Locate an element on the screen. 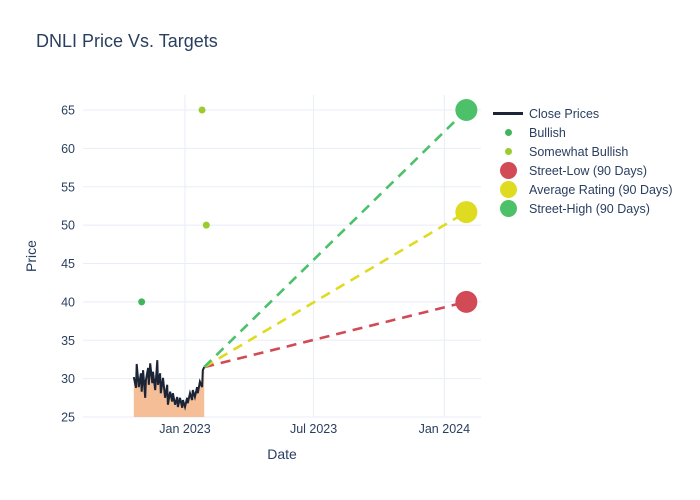  svg-text: 45 is located at coordinates (68, 264).